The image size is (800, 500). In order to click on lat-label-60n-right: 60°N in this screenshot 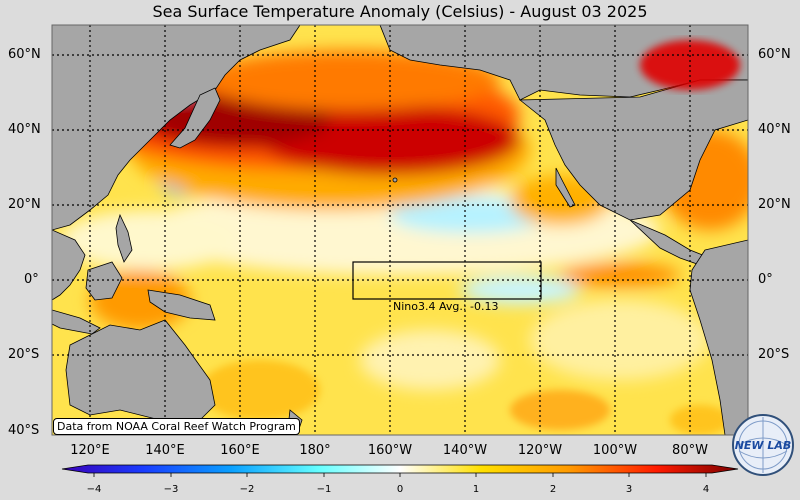, I will do `click(774, 54)`.